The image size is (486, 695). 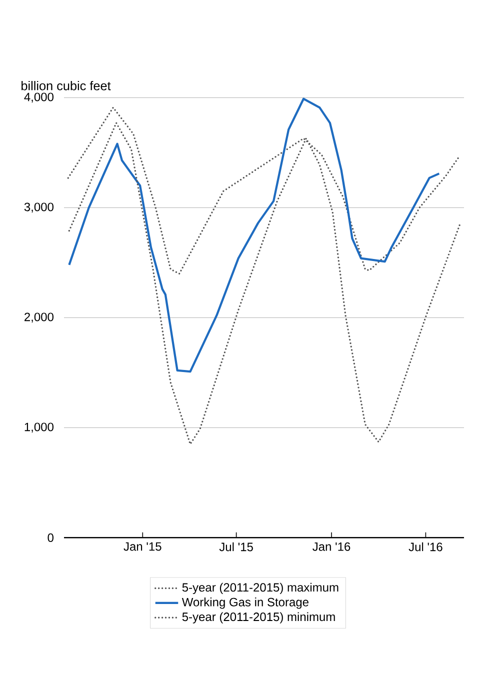 I want to click on legend-label: 5-year (2011-2015) maximum, so click(x=260, y=588).